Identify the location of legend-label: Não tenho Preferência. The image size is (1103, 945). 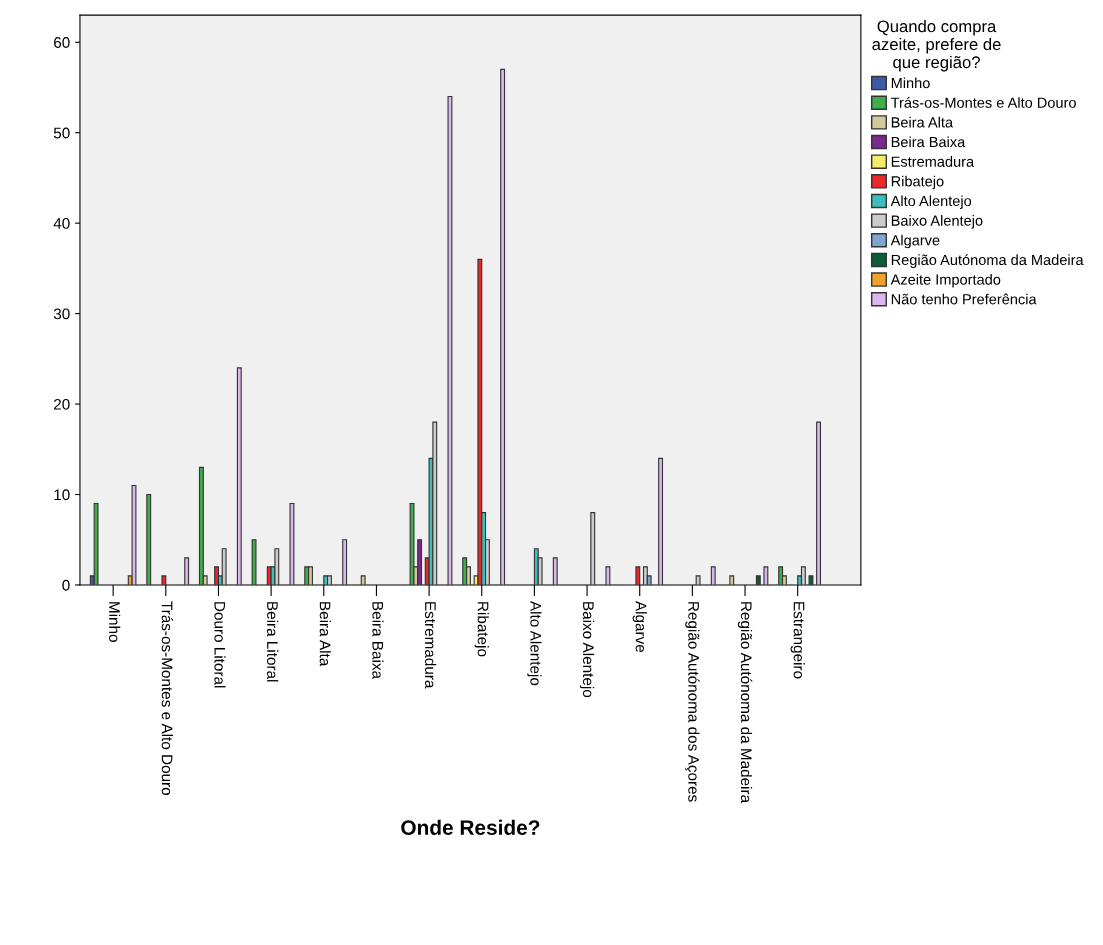
(964, 299).